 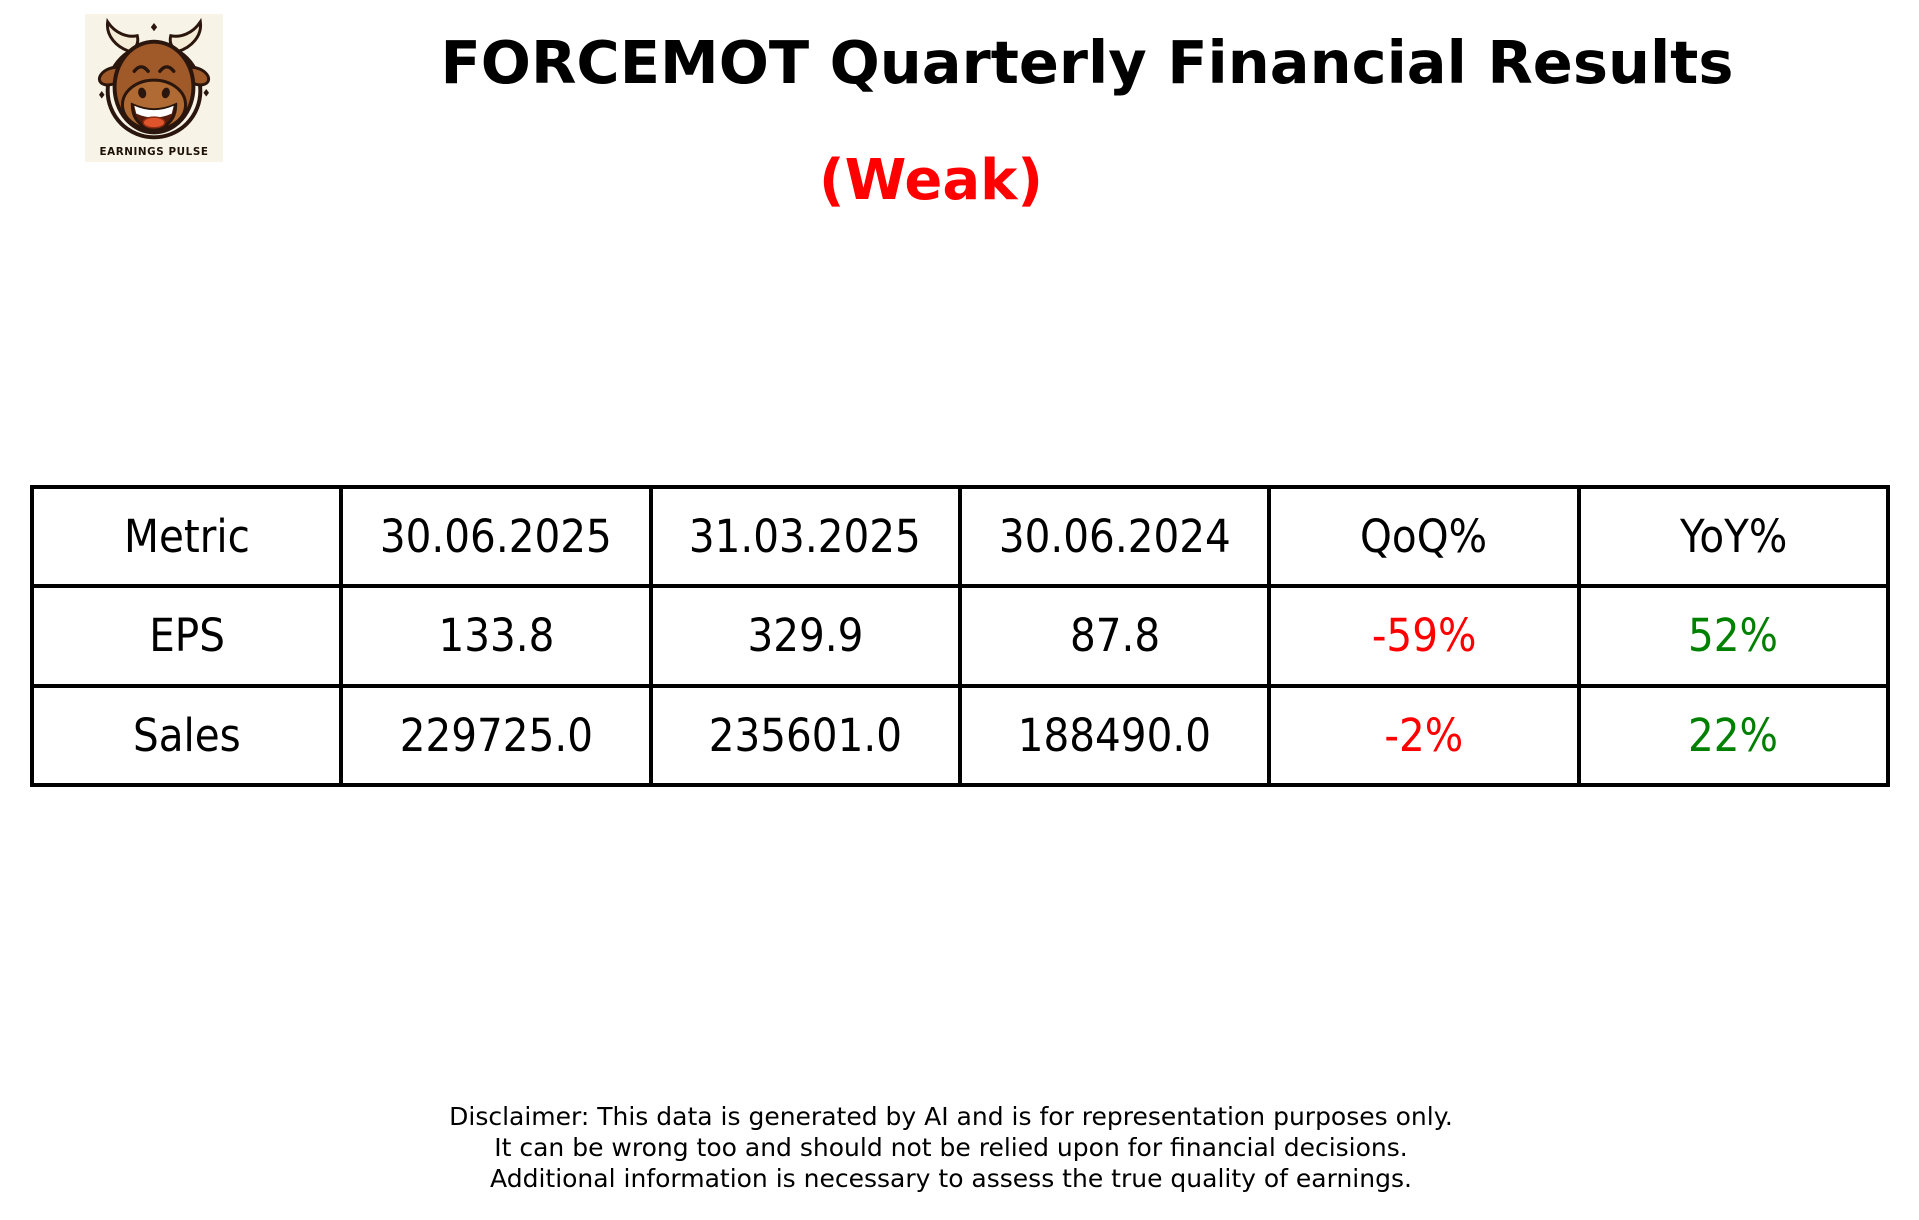 What do you see at coordinates (186, 536) in the screenshot?
I see `col-header-metric: Metric` at bounding box center [186, 536].